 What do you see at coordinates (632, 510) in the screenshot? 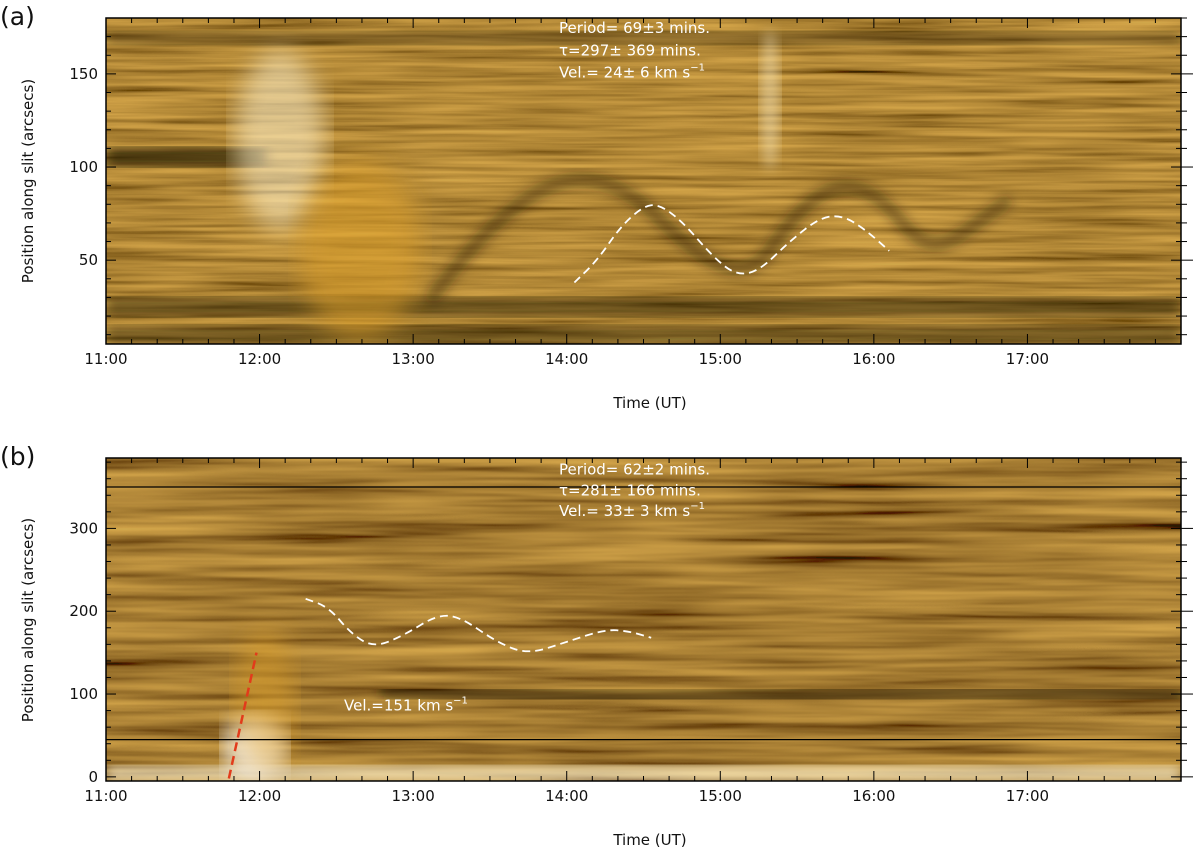
I see `panel-b-annotation: Vel.= 33± 3 km s−1` at bounding box center [632, 510].